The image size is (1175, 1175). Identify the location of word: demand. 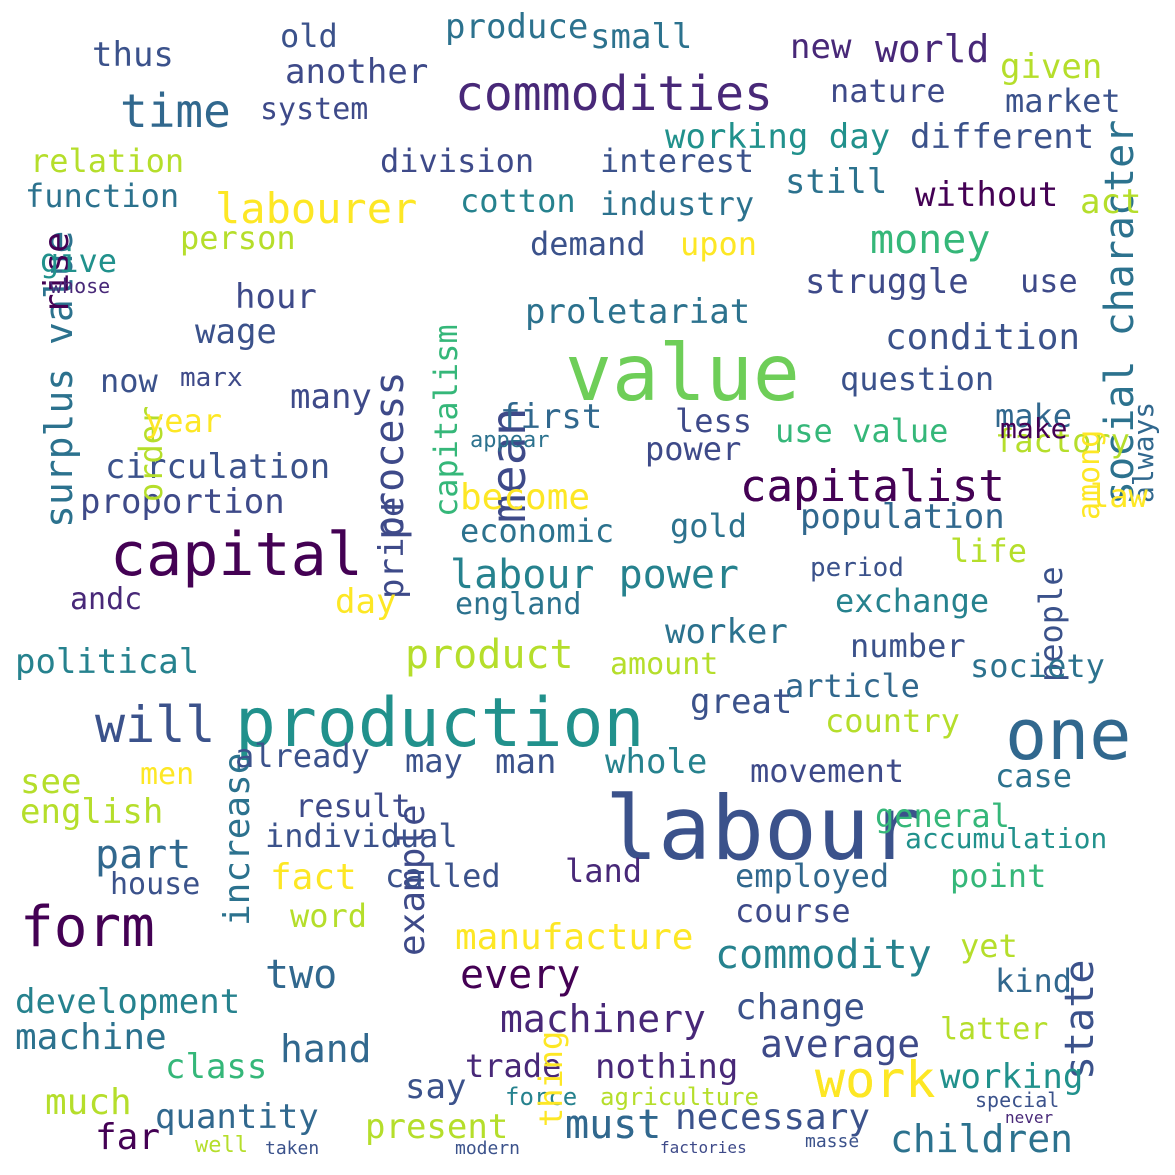
(588, 244).